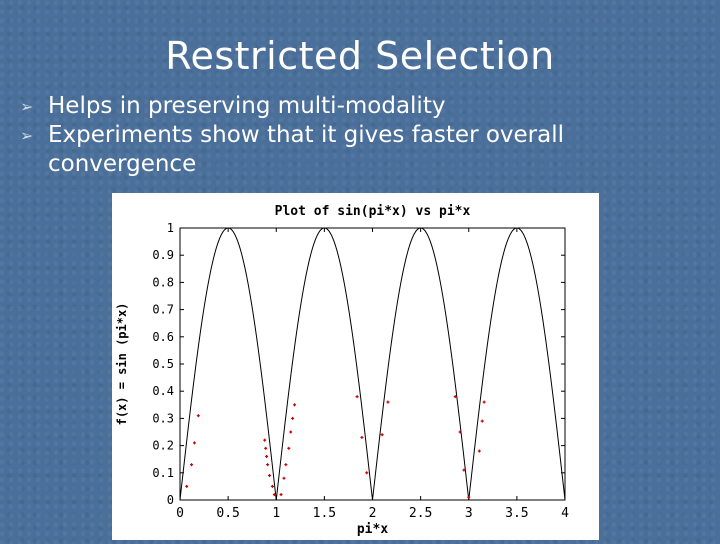 The height and width of the screenshot is (544, 720). What do you see at coordinates (180, 513) in the screenshot?
I see `x-tick-label: 0` at bounding box center [180, 513].